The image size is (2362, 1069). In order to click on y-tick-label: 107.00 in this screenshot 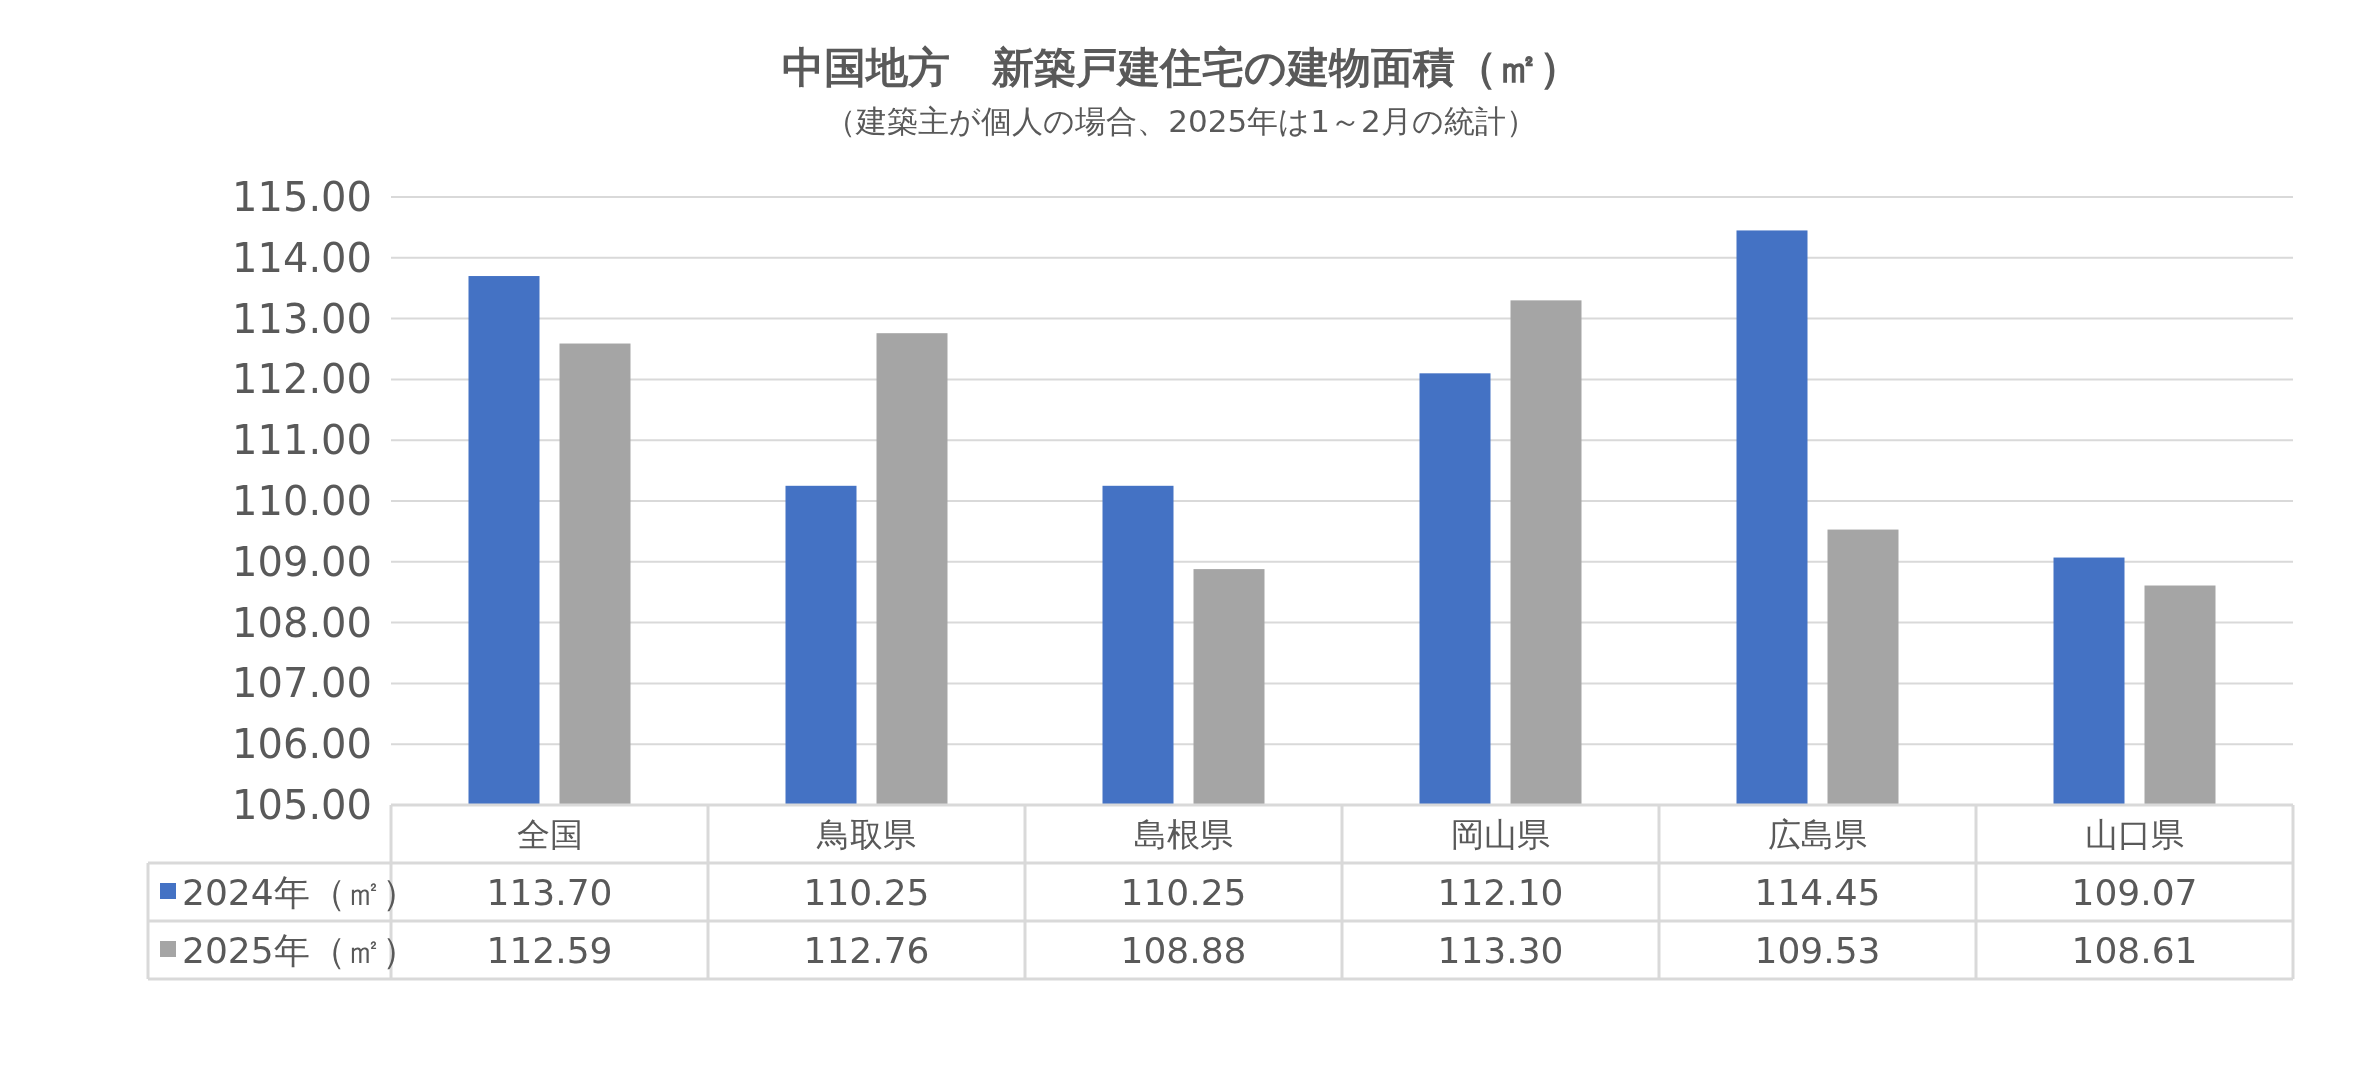, I will do `click(302, 683)`.